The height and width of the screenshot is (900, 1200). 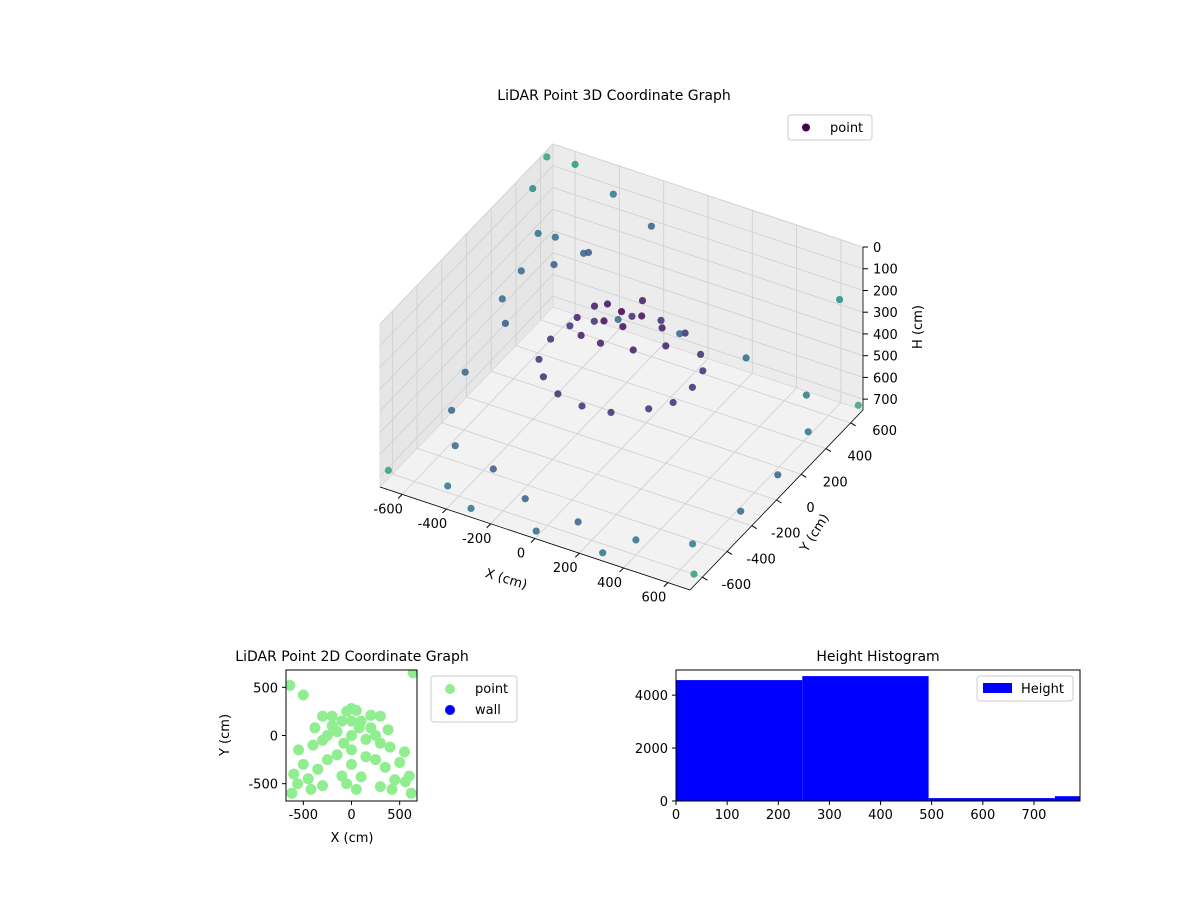 What do you see at coordinates (695, 371) in the screenshot?
I see `y-gridline` at bounding box center [695, 371].